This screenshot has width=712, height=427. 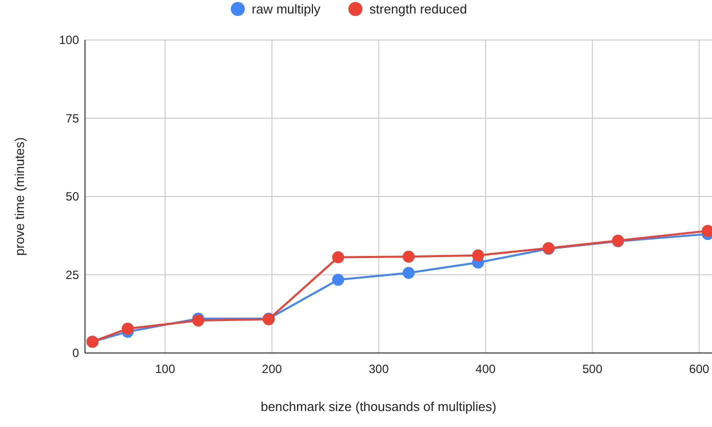 What do you see at coordinates (73, 197) in the screenshot?
I see `y-tick-label: 50` at bounding box center [73, 197].